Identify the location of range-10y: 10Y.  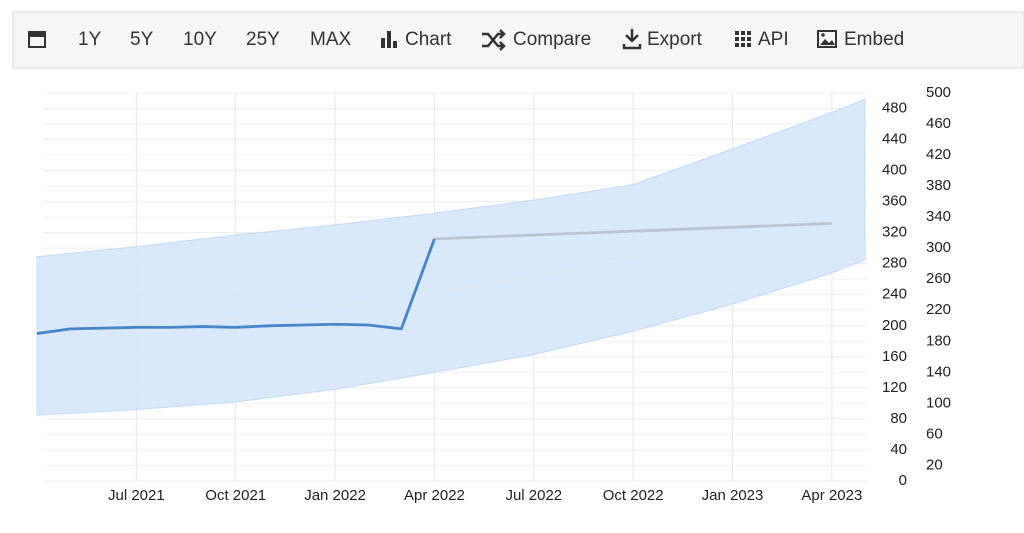
(200, 39).